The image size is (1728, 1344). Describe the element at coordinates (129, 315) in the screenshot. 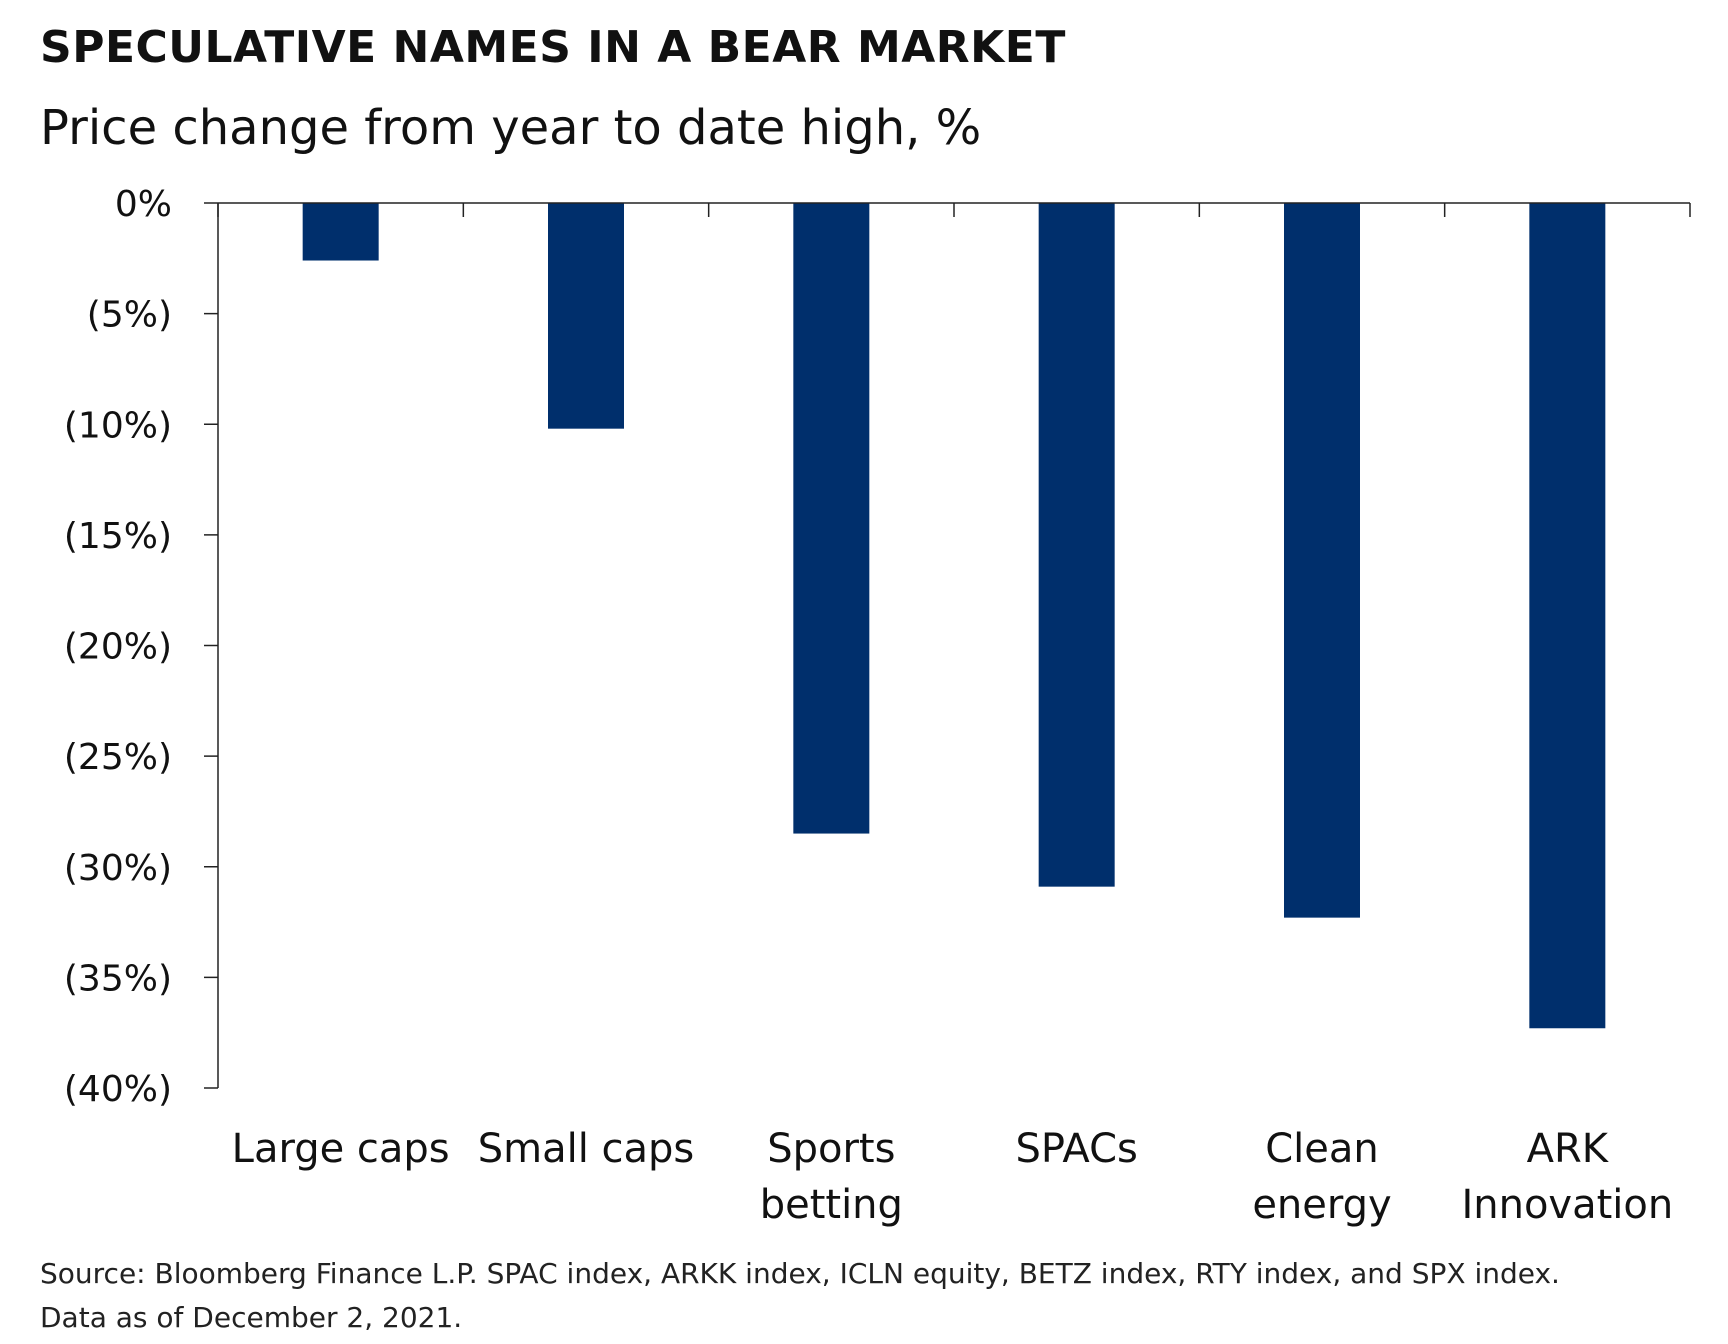

I see `y-tick-label-1: (5%)` at that location.